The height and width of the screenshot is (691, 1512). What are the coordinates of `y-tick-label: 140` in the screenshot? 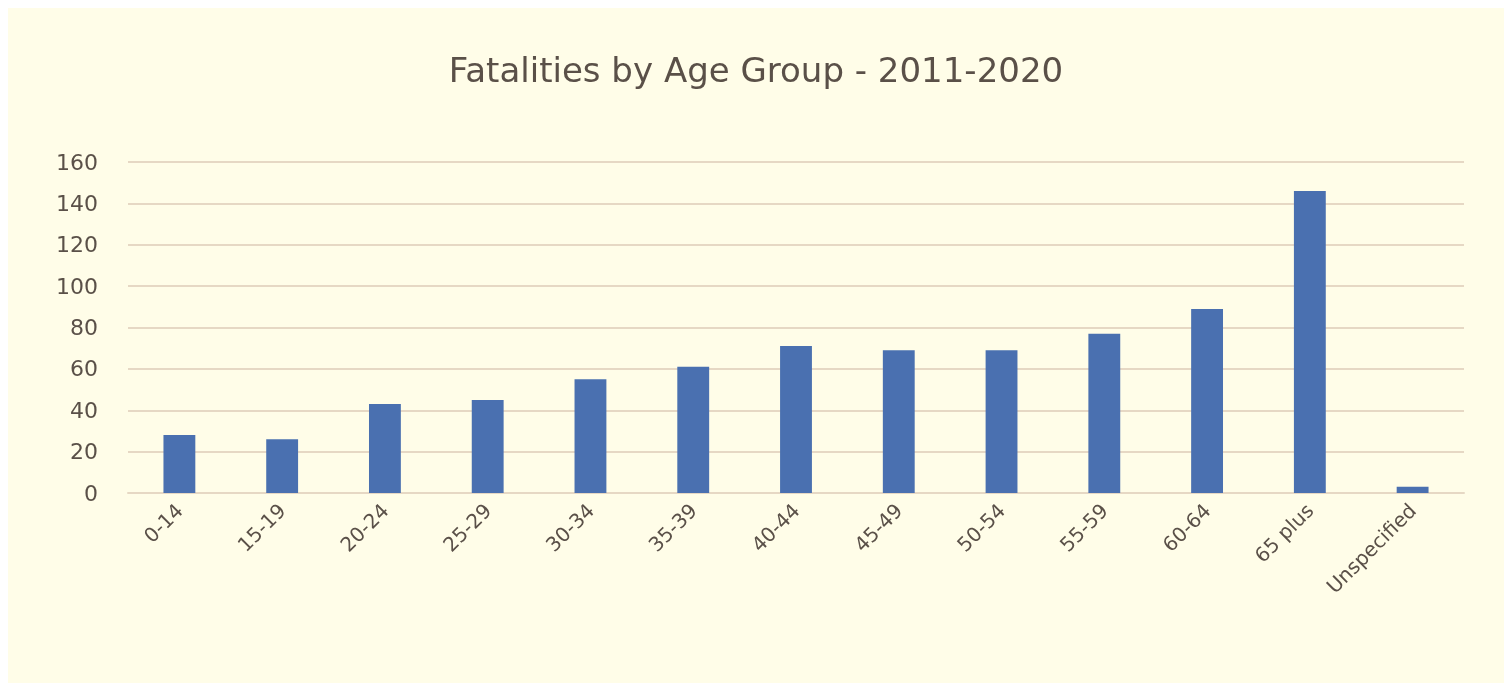 It's located at (77, 203).